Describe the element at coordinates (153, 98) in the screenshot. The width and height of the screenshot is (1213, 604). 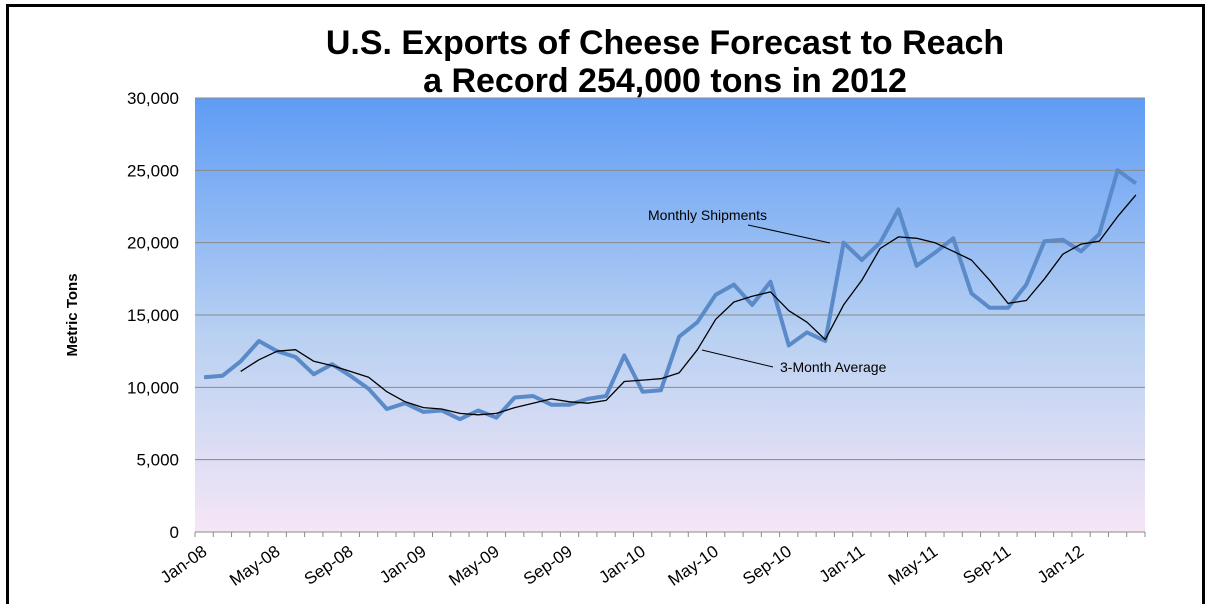
I see `y-tick-label: 30,000` at that location.